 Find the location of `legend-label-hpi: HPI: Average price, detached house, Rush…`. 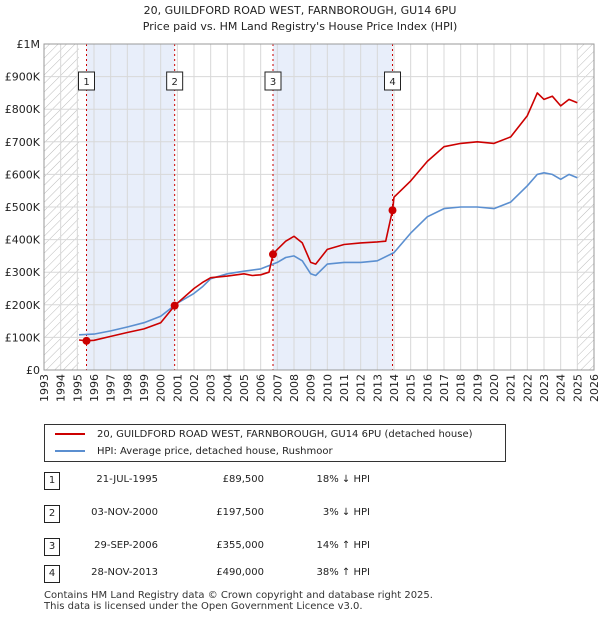

legend-label-hpi: HPI: Average price, detached house, Rush… is located at coordinates (215, 451).